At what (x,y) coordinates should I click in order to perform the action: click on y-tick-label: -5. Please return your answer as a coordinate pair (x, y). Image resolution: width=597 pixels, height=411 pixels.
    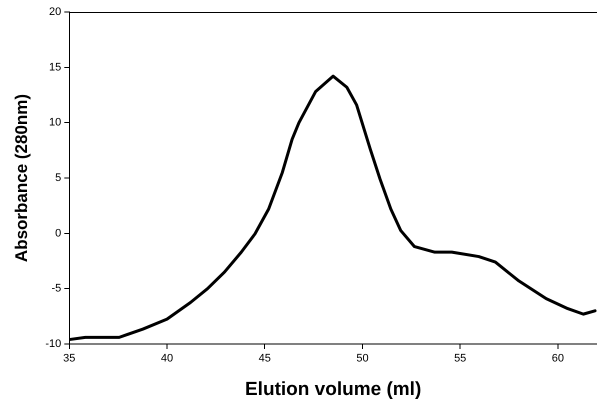
    Looking at the image, I should click on (57, 288).